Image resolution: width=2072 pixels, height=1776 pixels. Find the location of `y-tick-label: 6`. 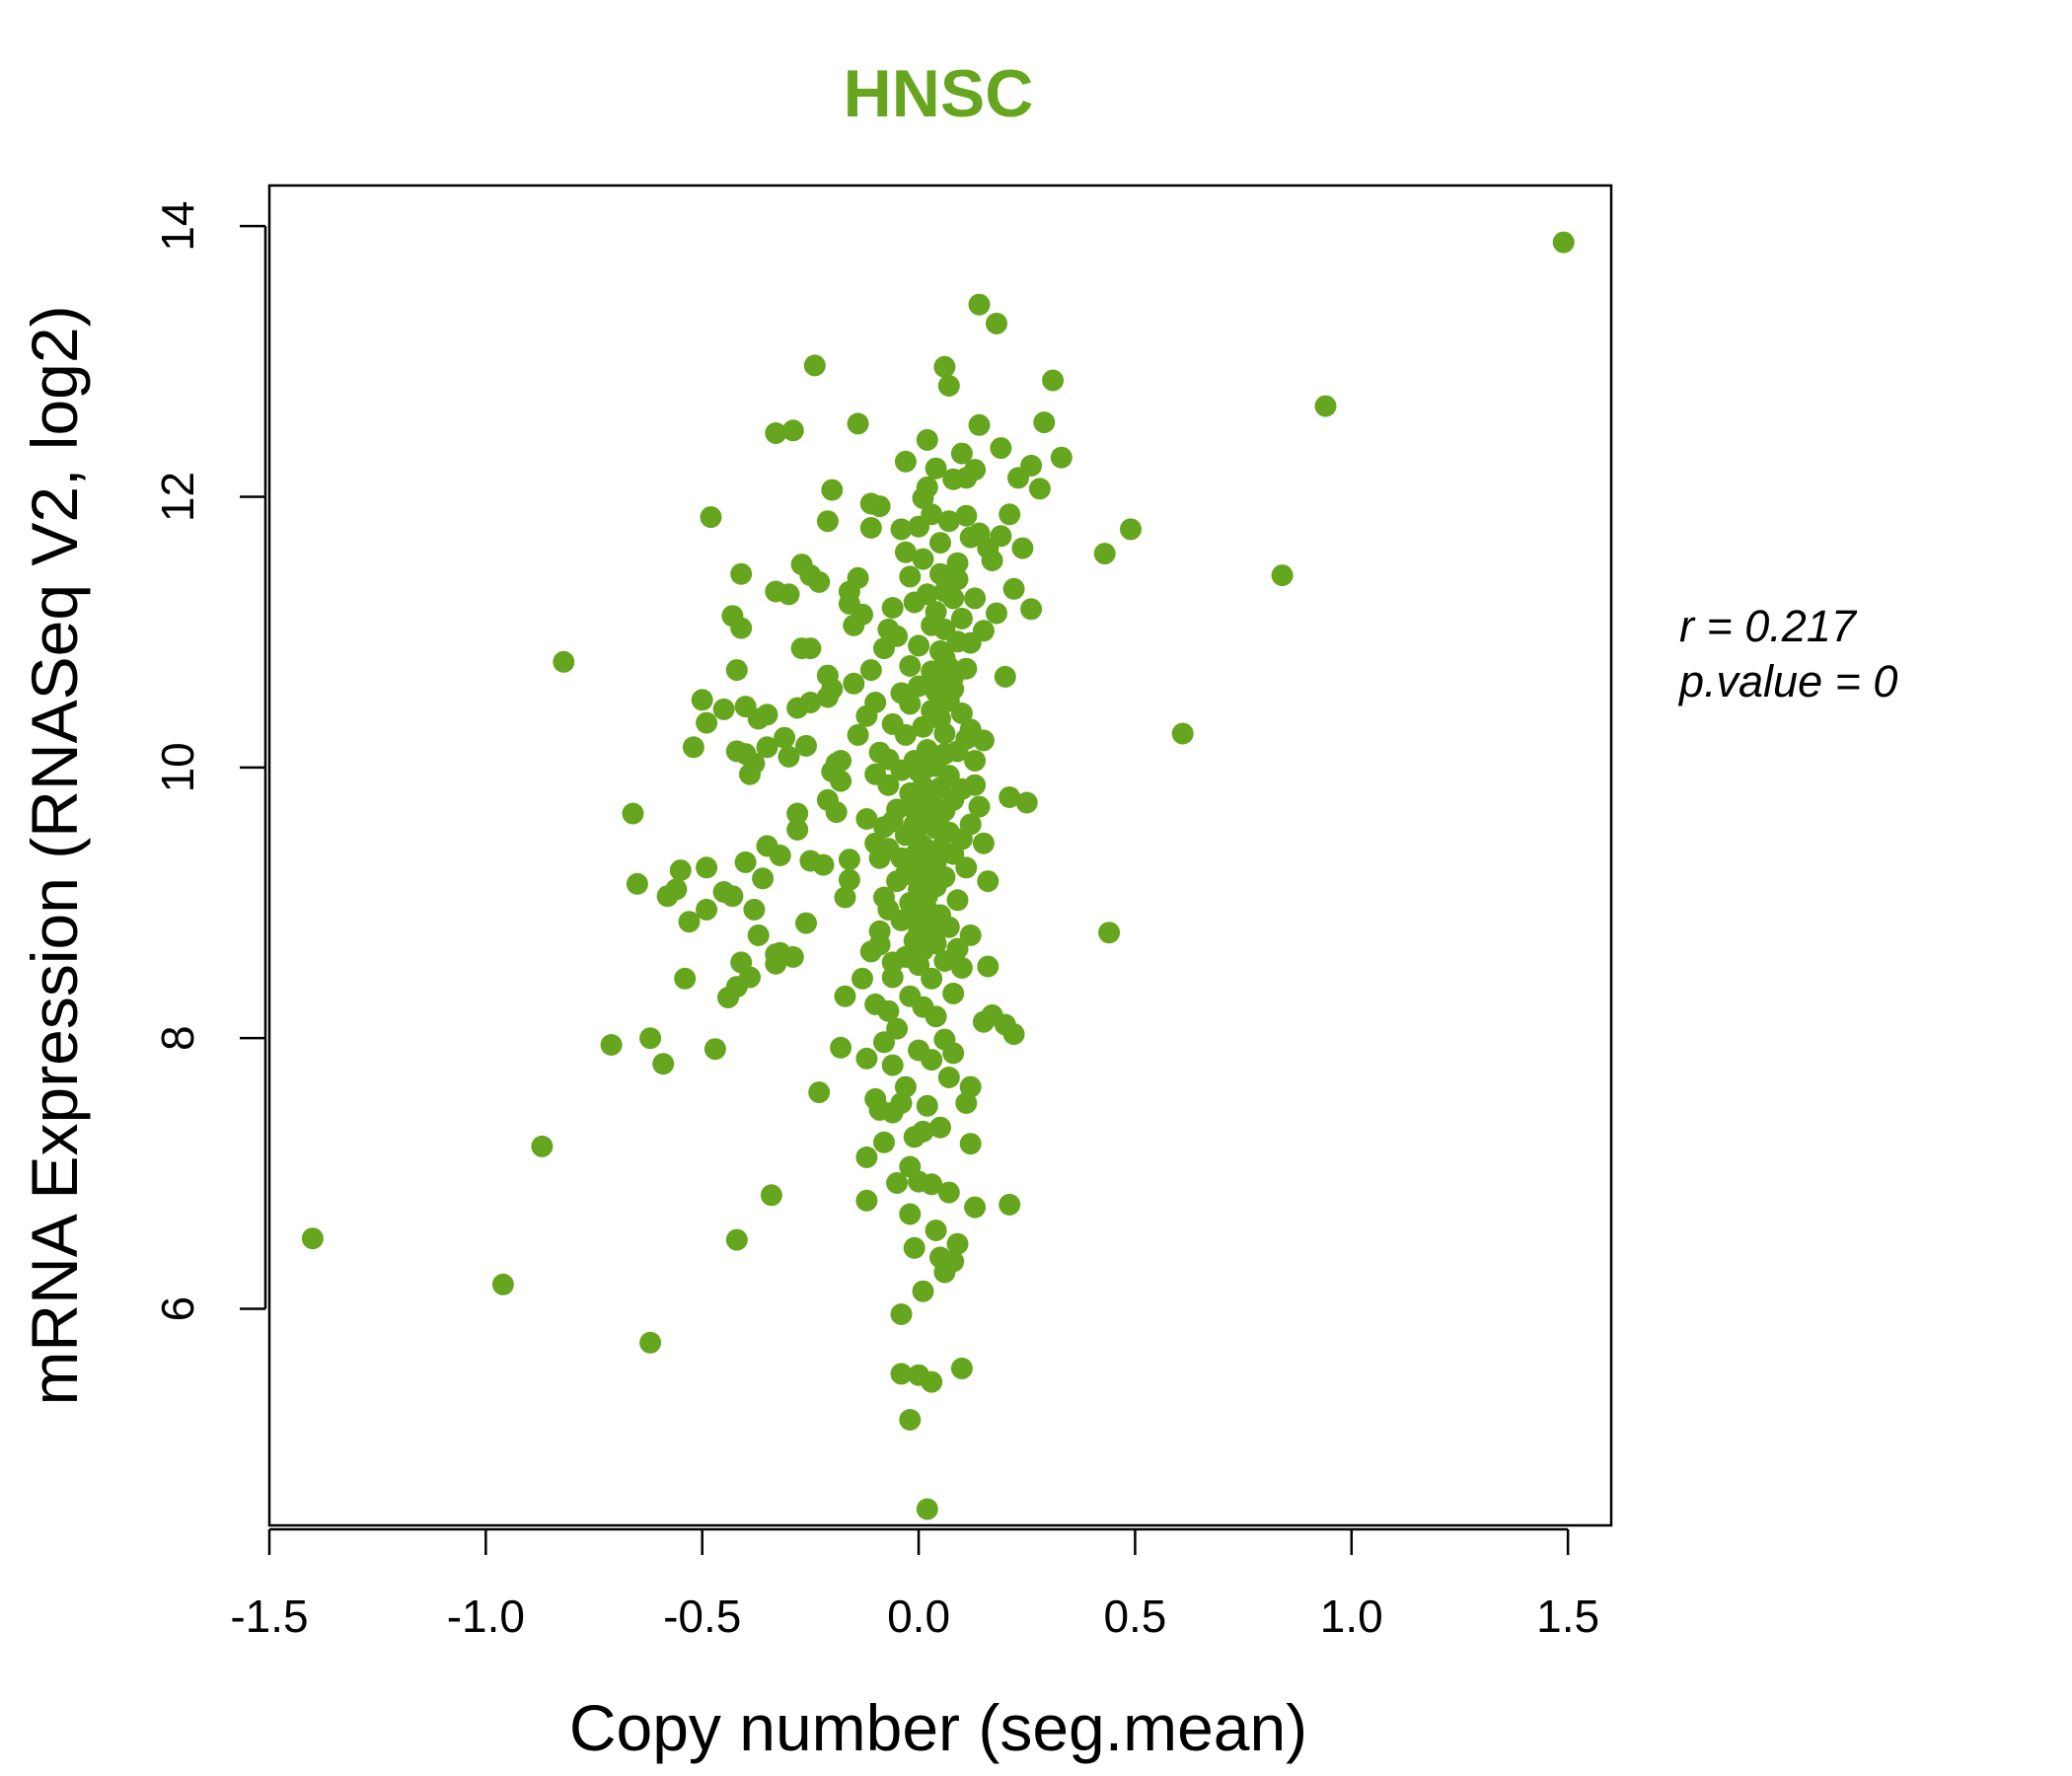

y-tick-label: 6 is located at coordinates (178, 1309).